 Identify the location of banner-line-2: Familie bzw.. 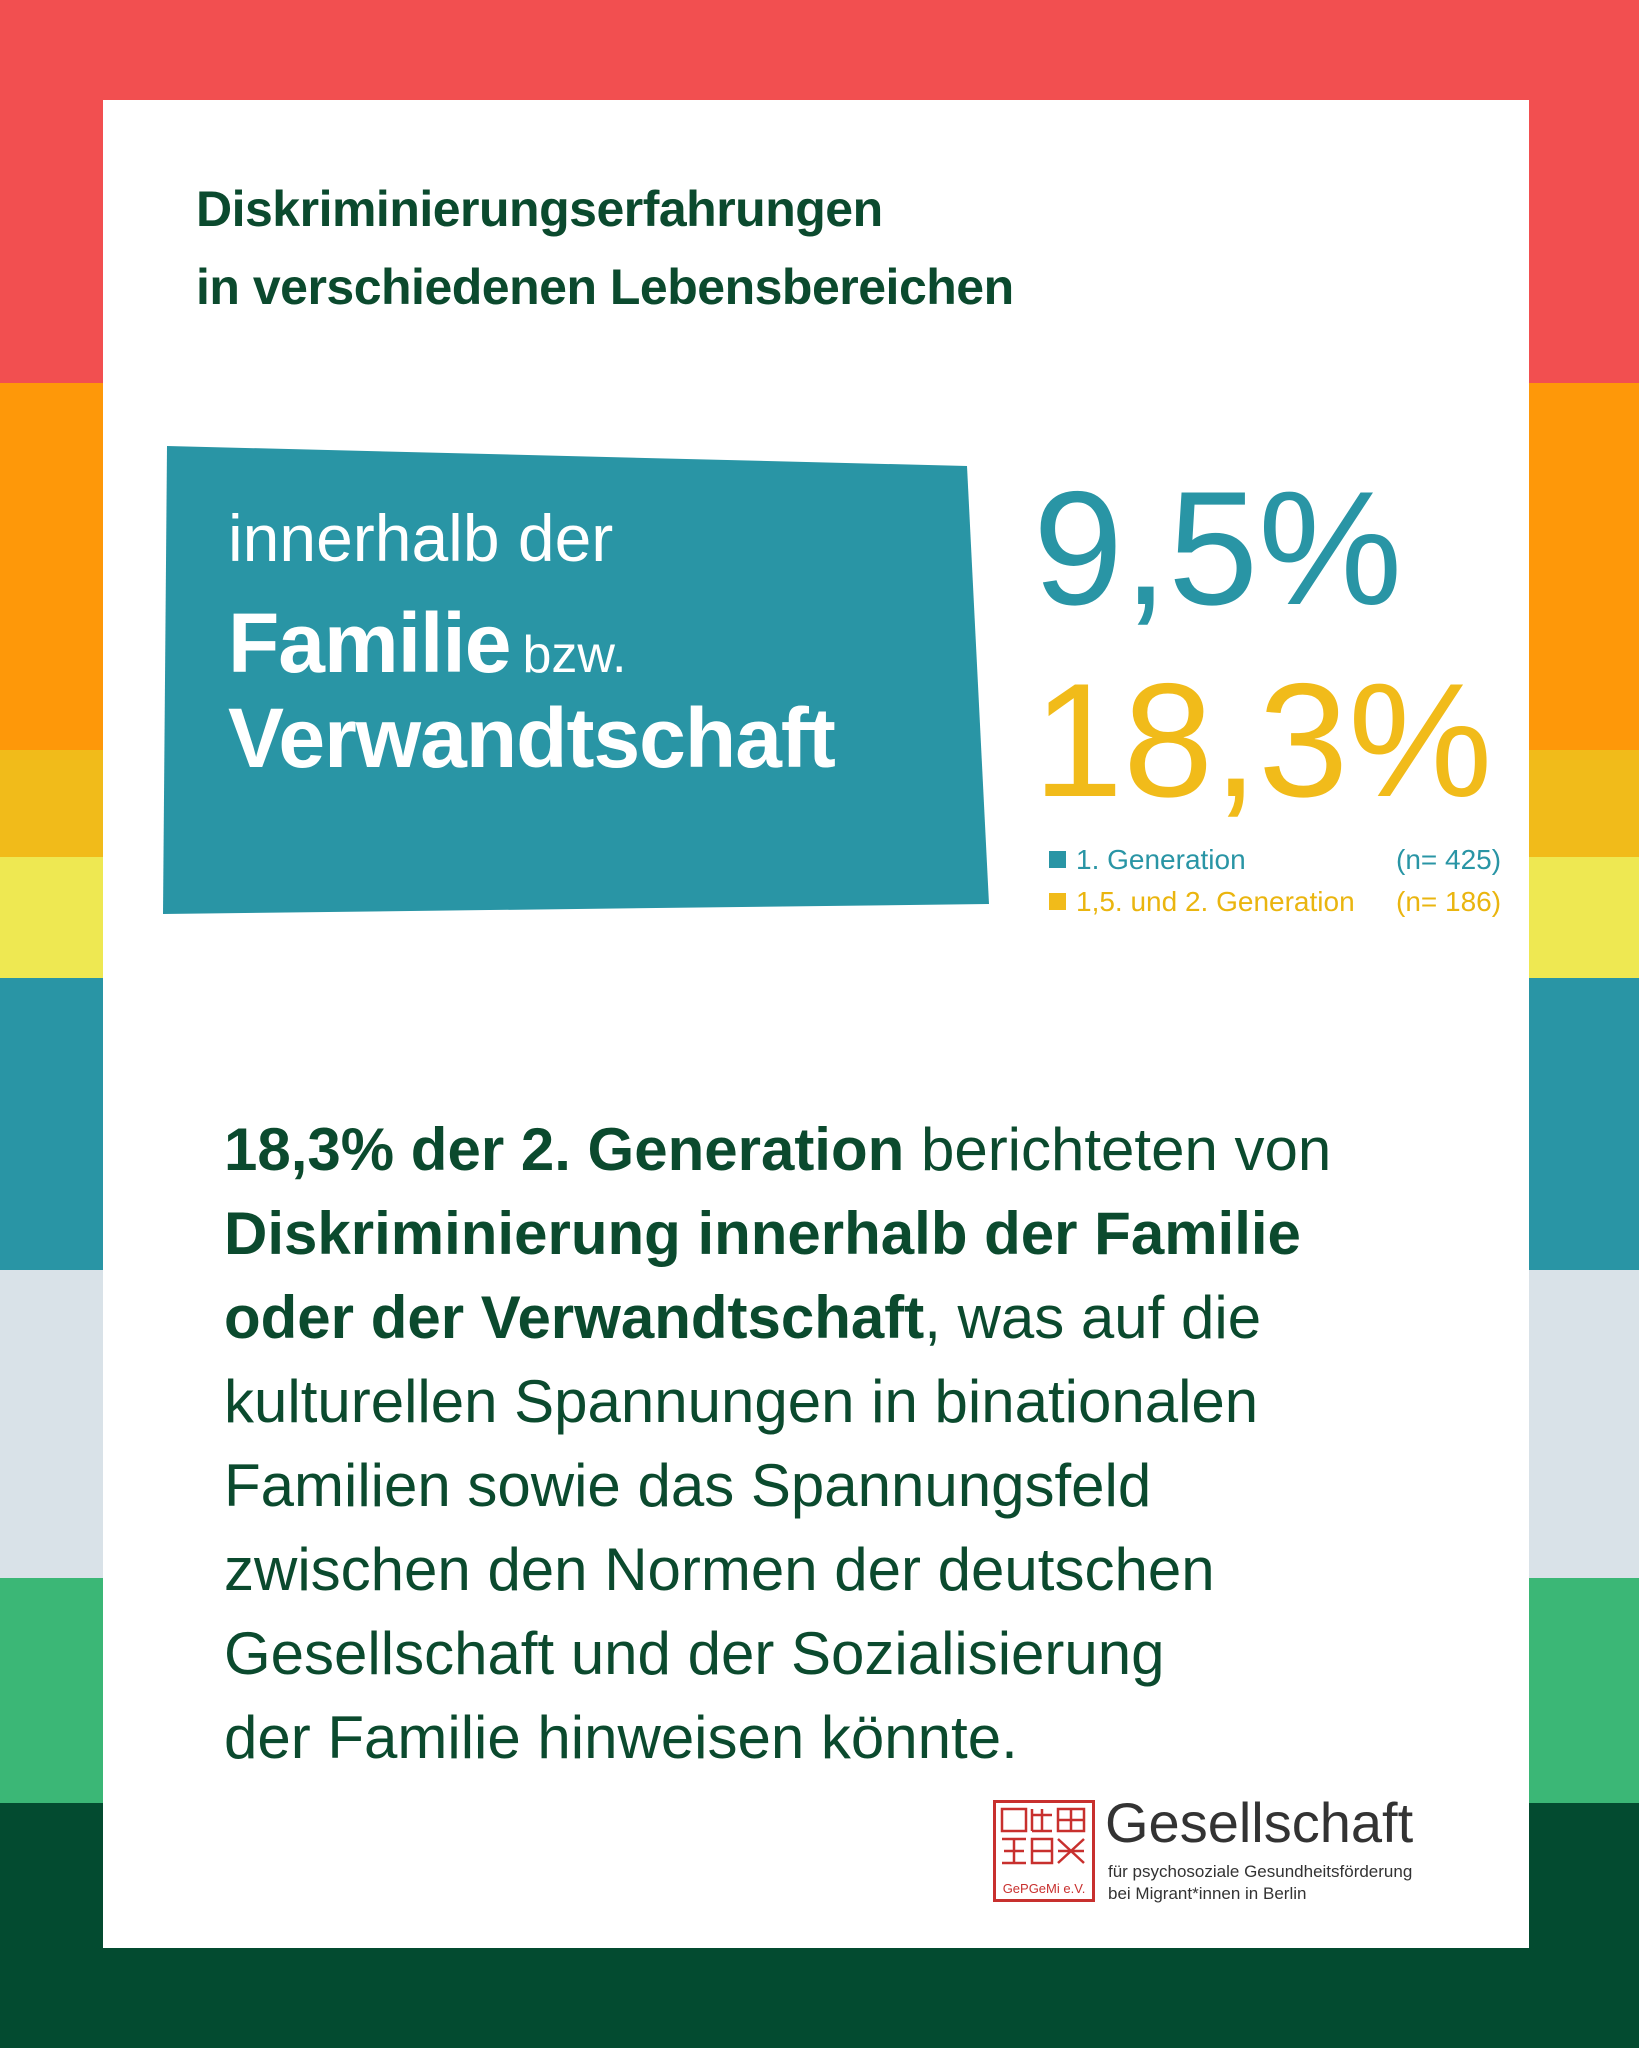
(427, 643).